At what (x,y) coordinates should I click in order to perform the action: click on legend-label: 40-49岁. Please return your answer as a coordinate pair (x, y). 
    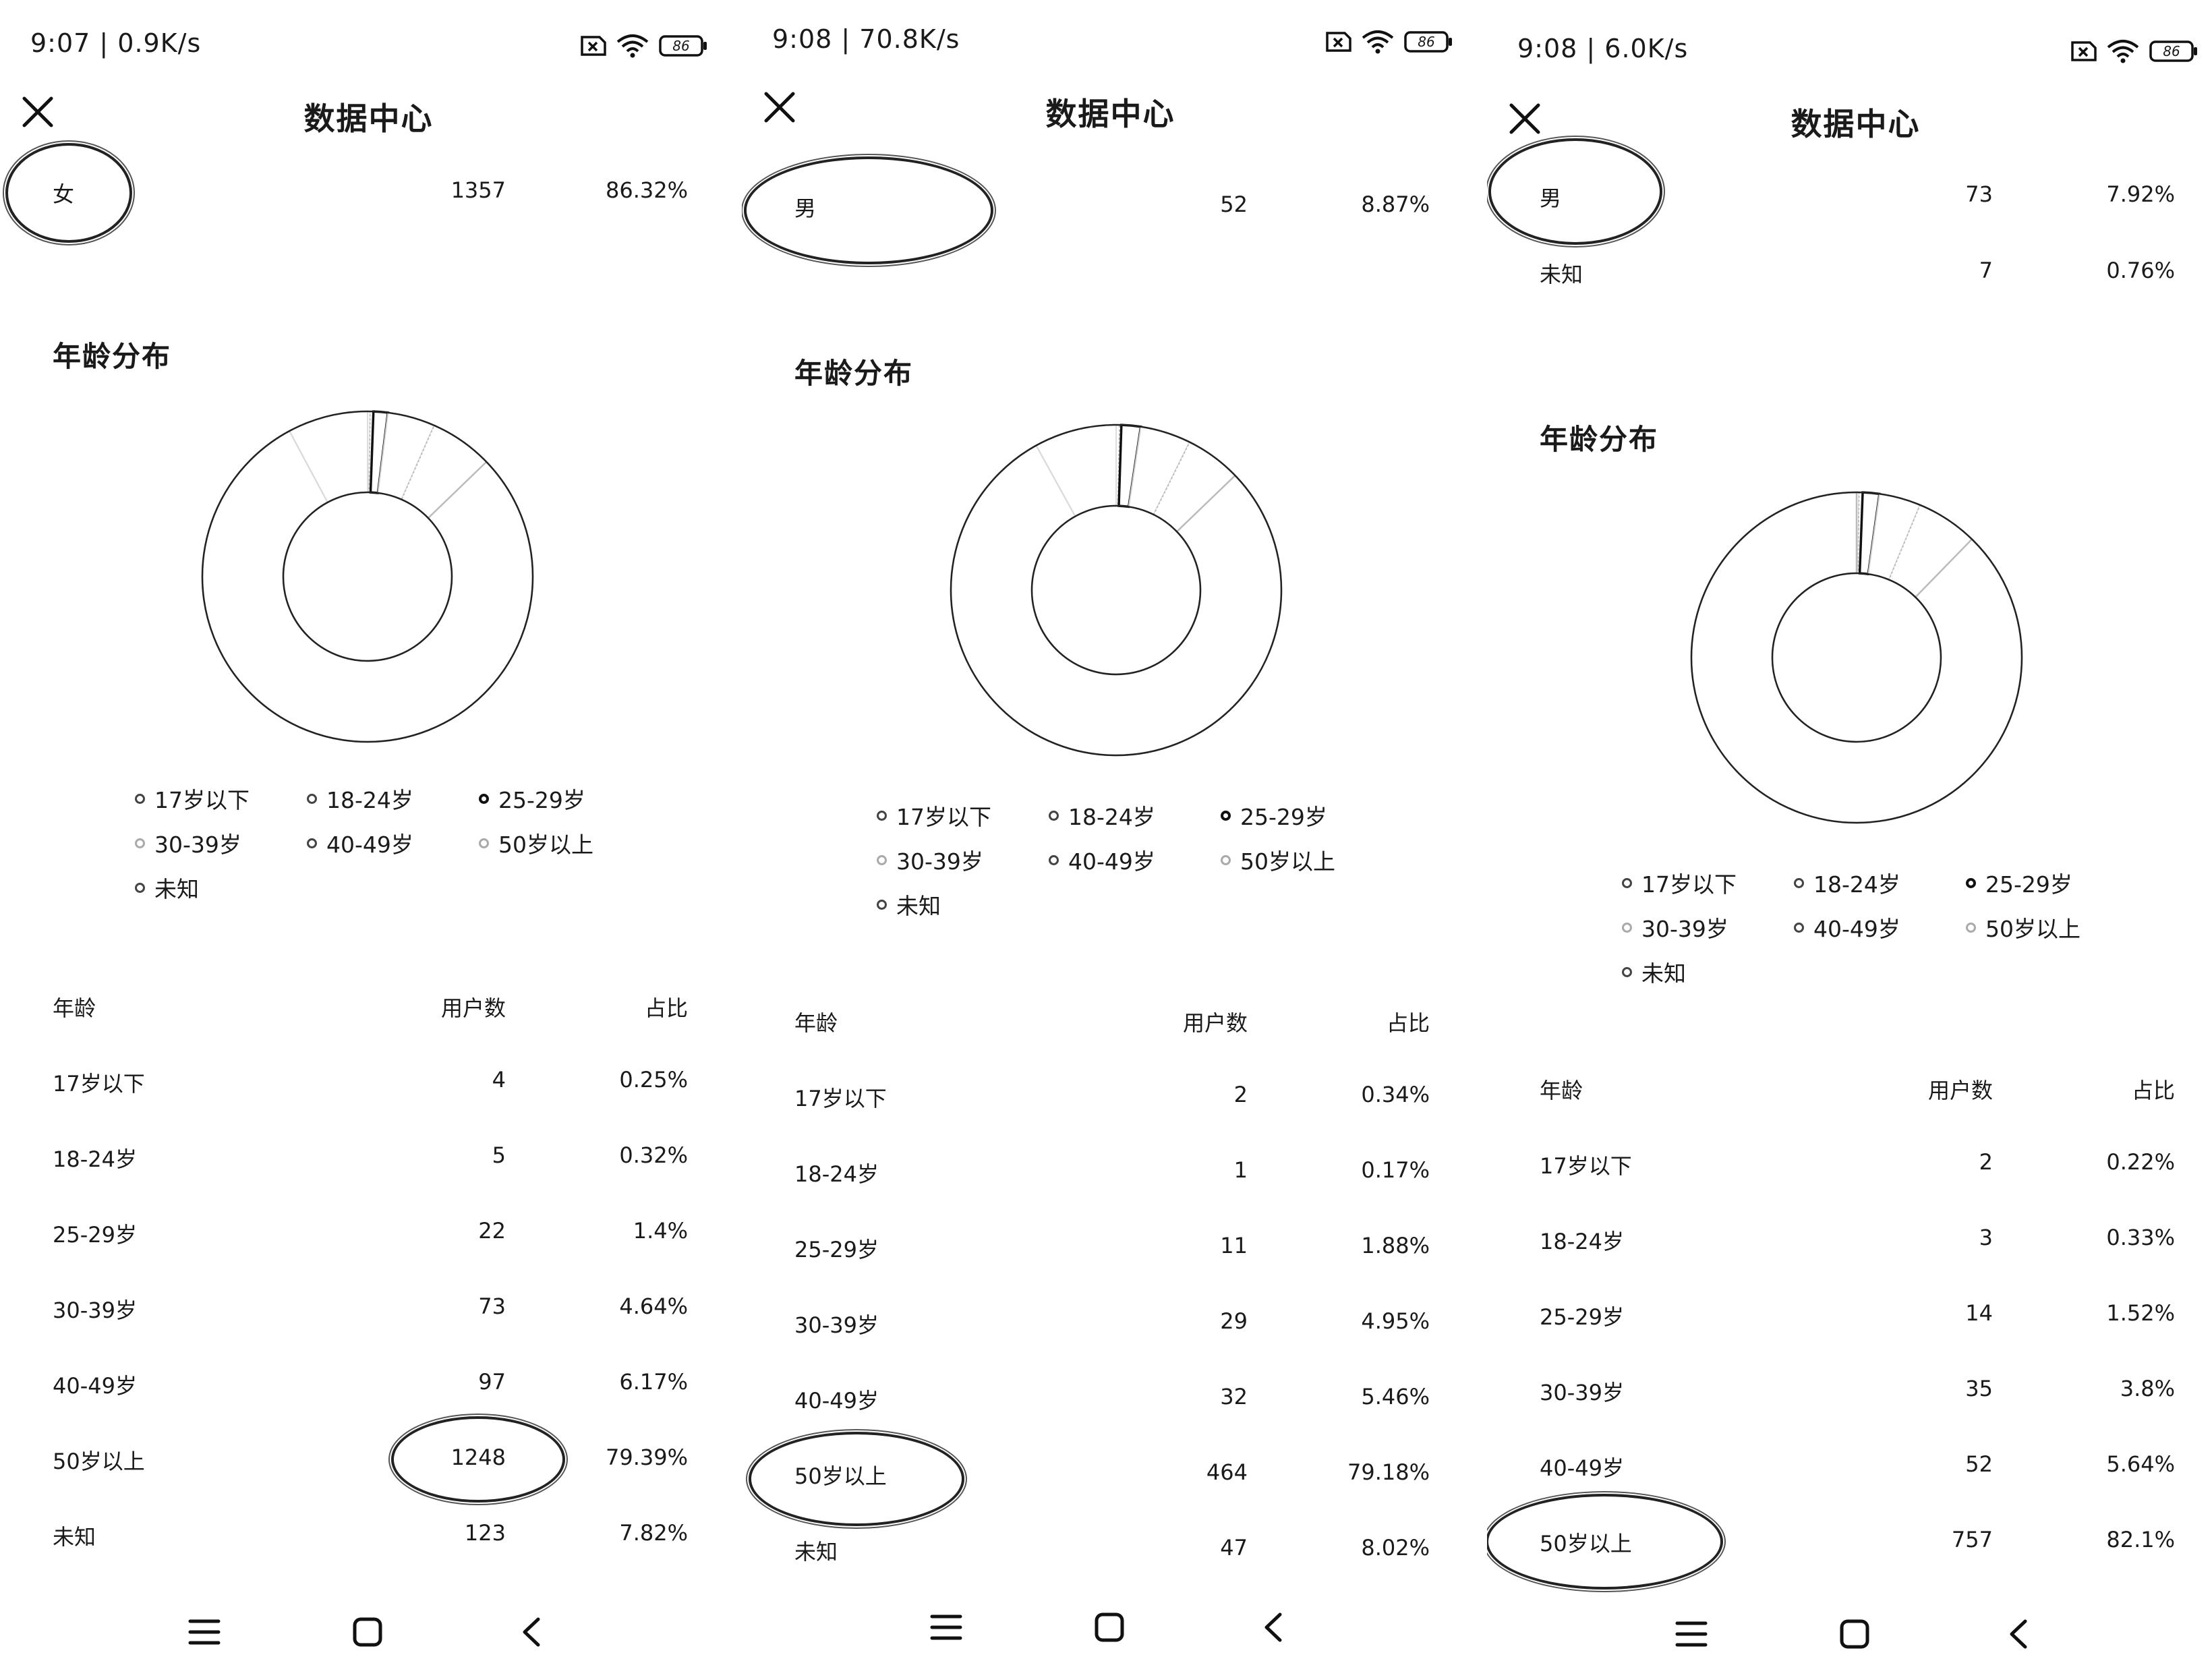
    Looking at the image, I should click on (1856, 929).